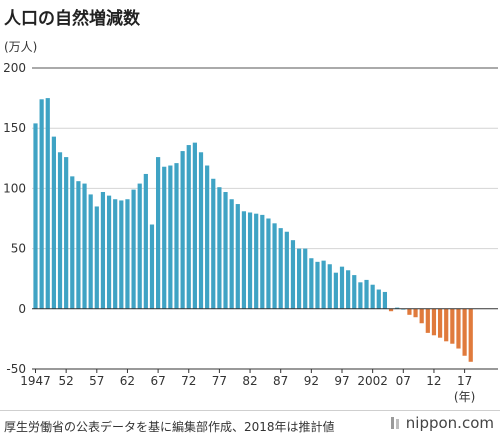  Describe the element at coordinates (18, 249) in the screenshot. I see `y-tick-label: 50` at that location.